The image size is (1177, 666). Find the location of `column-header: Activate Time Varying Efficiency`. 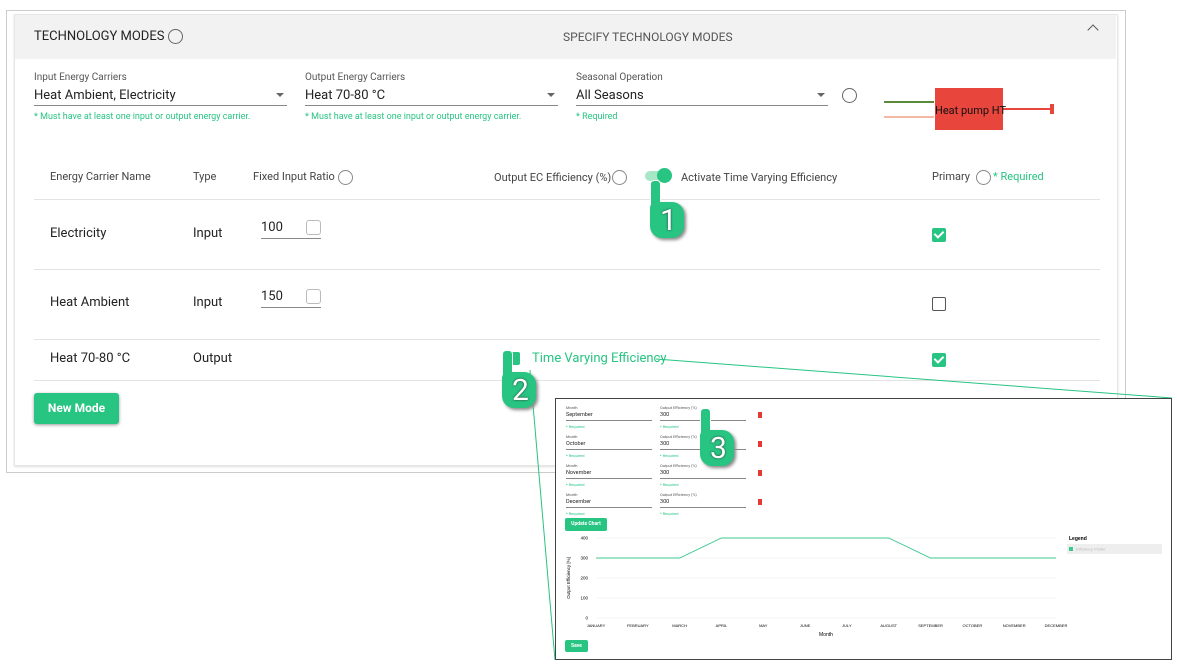

column-header: Activate Time Varying Efficiency is located at coordinates (759, 177).